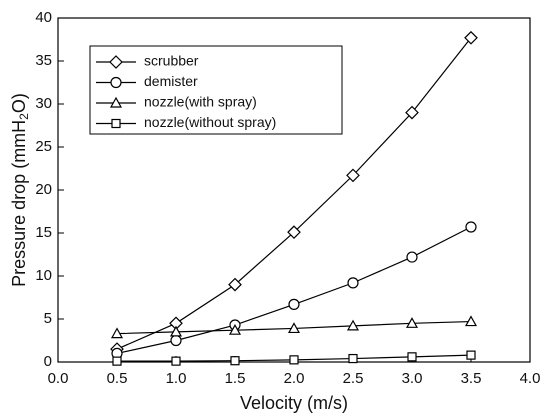 Image resolution: width=556 pixels, height=418 pixels. Describe the element at coordinates (19, 103) in the screenshot. I see `y-label-end: O)` at that location.